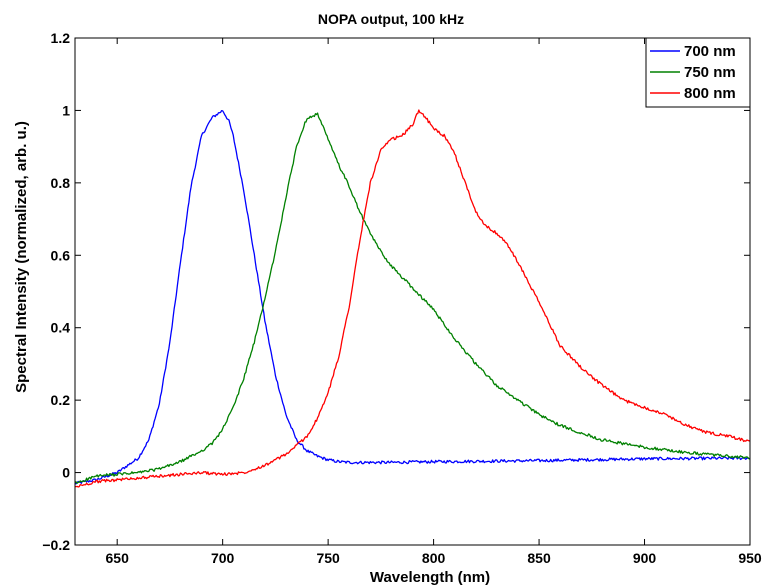  What do you see at coordinates (710, 72) in the screenshot?
I see `legend-label: 750 nm` at bounding box center [710, 72].